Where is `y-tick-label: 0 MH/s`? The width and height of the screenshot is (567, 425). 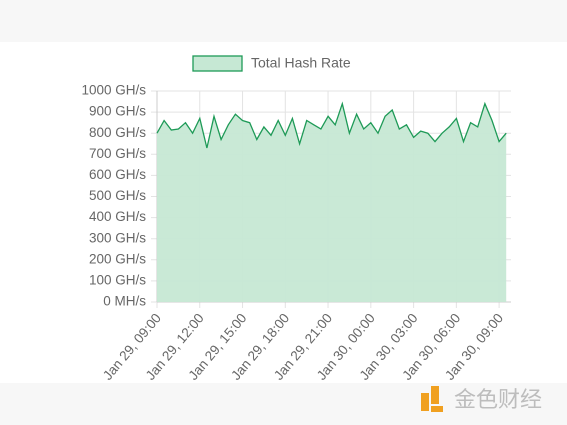 y-tick-label: 0 MH/s is located at coordinates (124, 301).